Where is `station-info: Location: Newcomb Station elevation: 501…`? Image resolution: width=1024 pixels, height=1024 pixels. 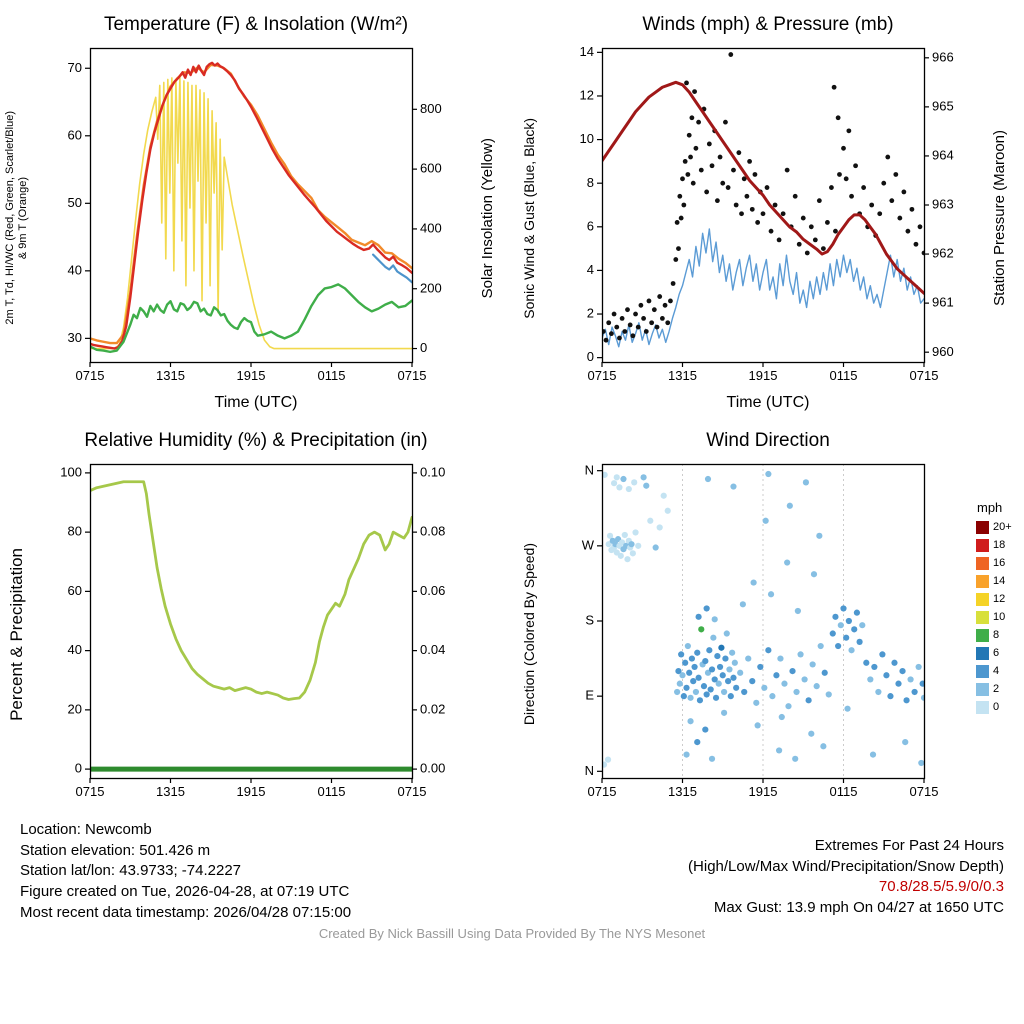
station-info: Location: Newcomb Station elevation: 501… is located at coordinates (185, 871).